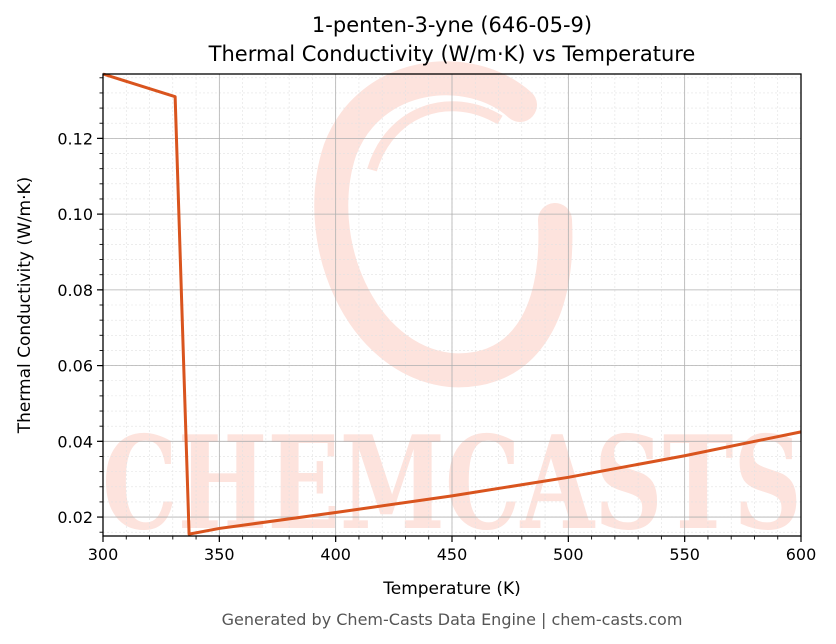 This screenshot has height=644, width=836. I want to click on y-tick-label: 0.02, so click(75, 517).